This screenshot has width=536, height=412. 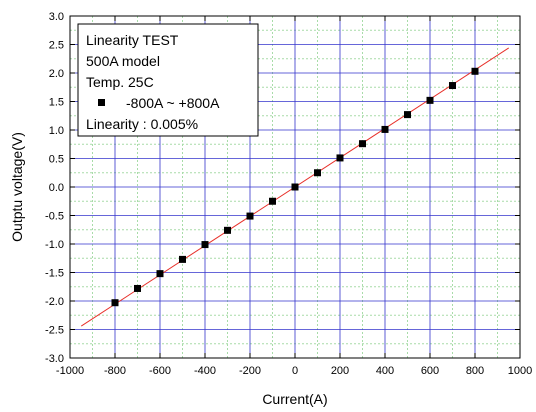 I want to click on x-tick-label: -400, so click(x=205, y=371).